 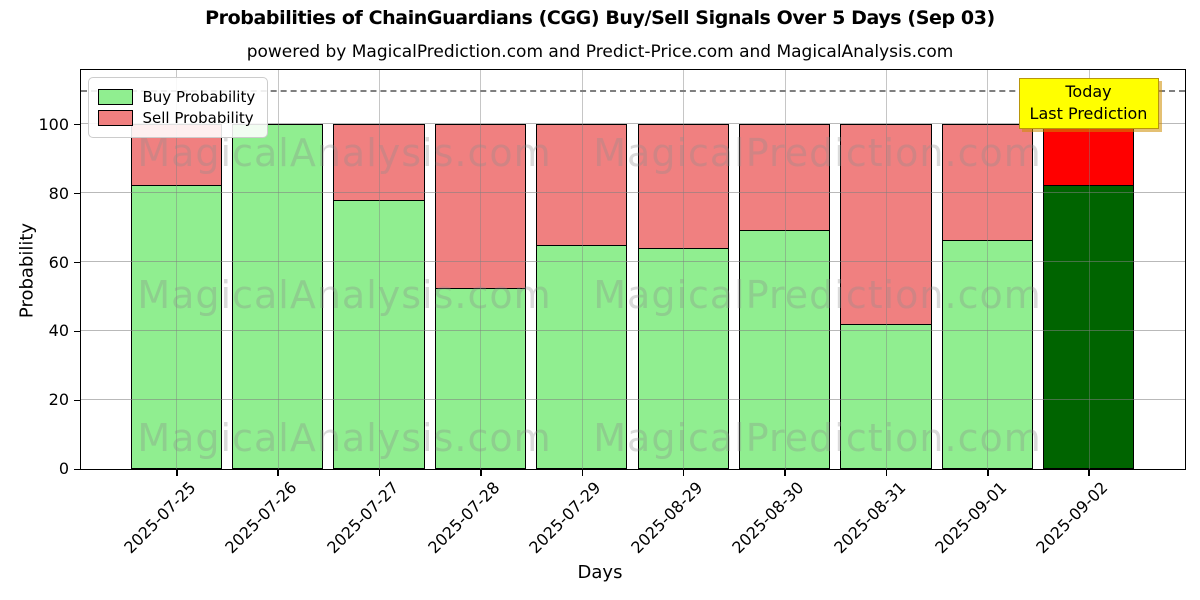 I want to click on today-annotation-line2: Last Prediction, so click(x=1088, y=113).